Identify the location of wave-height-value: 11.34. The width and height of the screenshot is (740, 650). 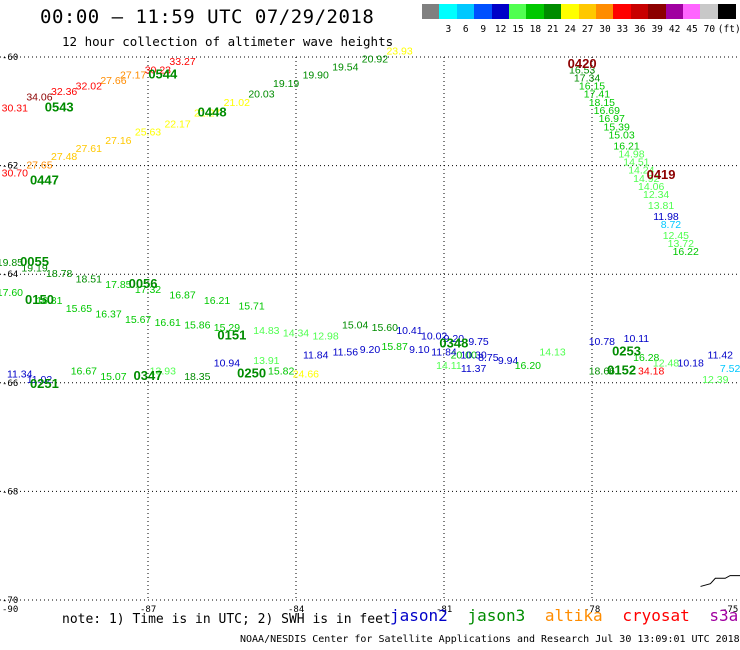
(20, 374).